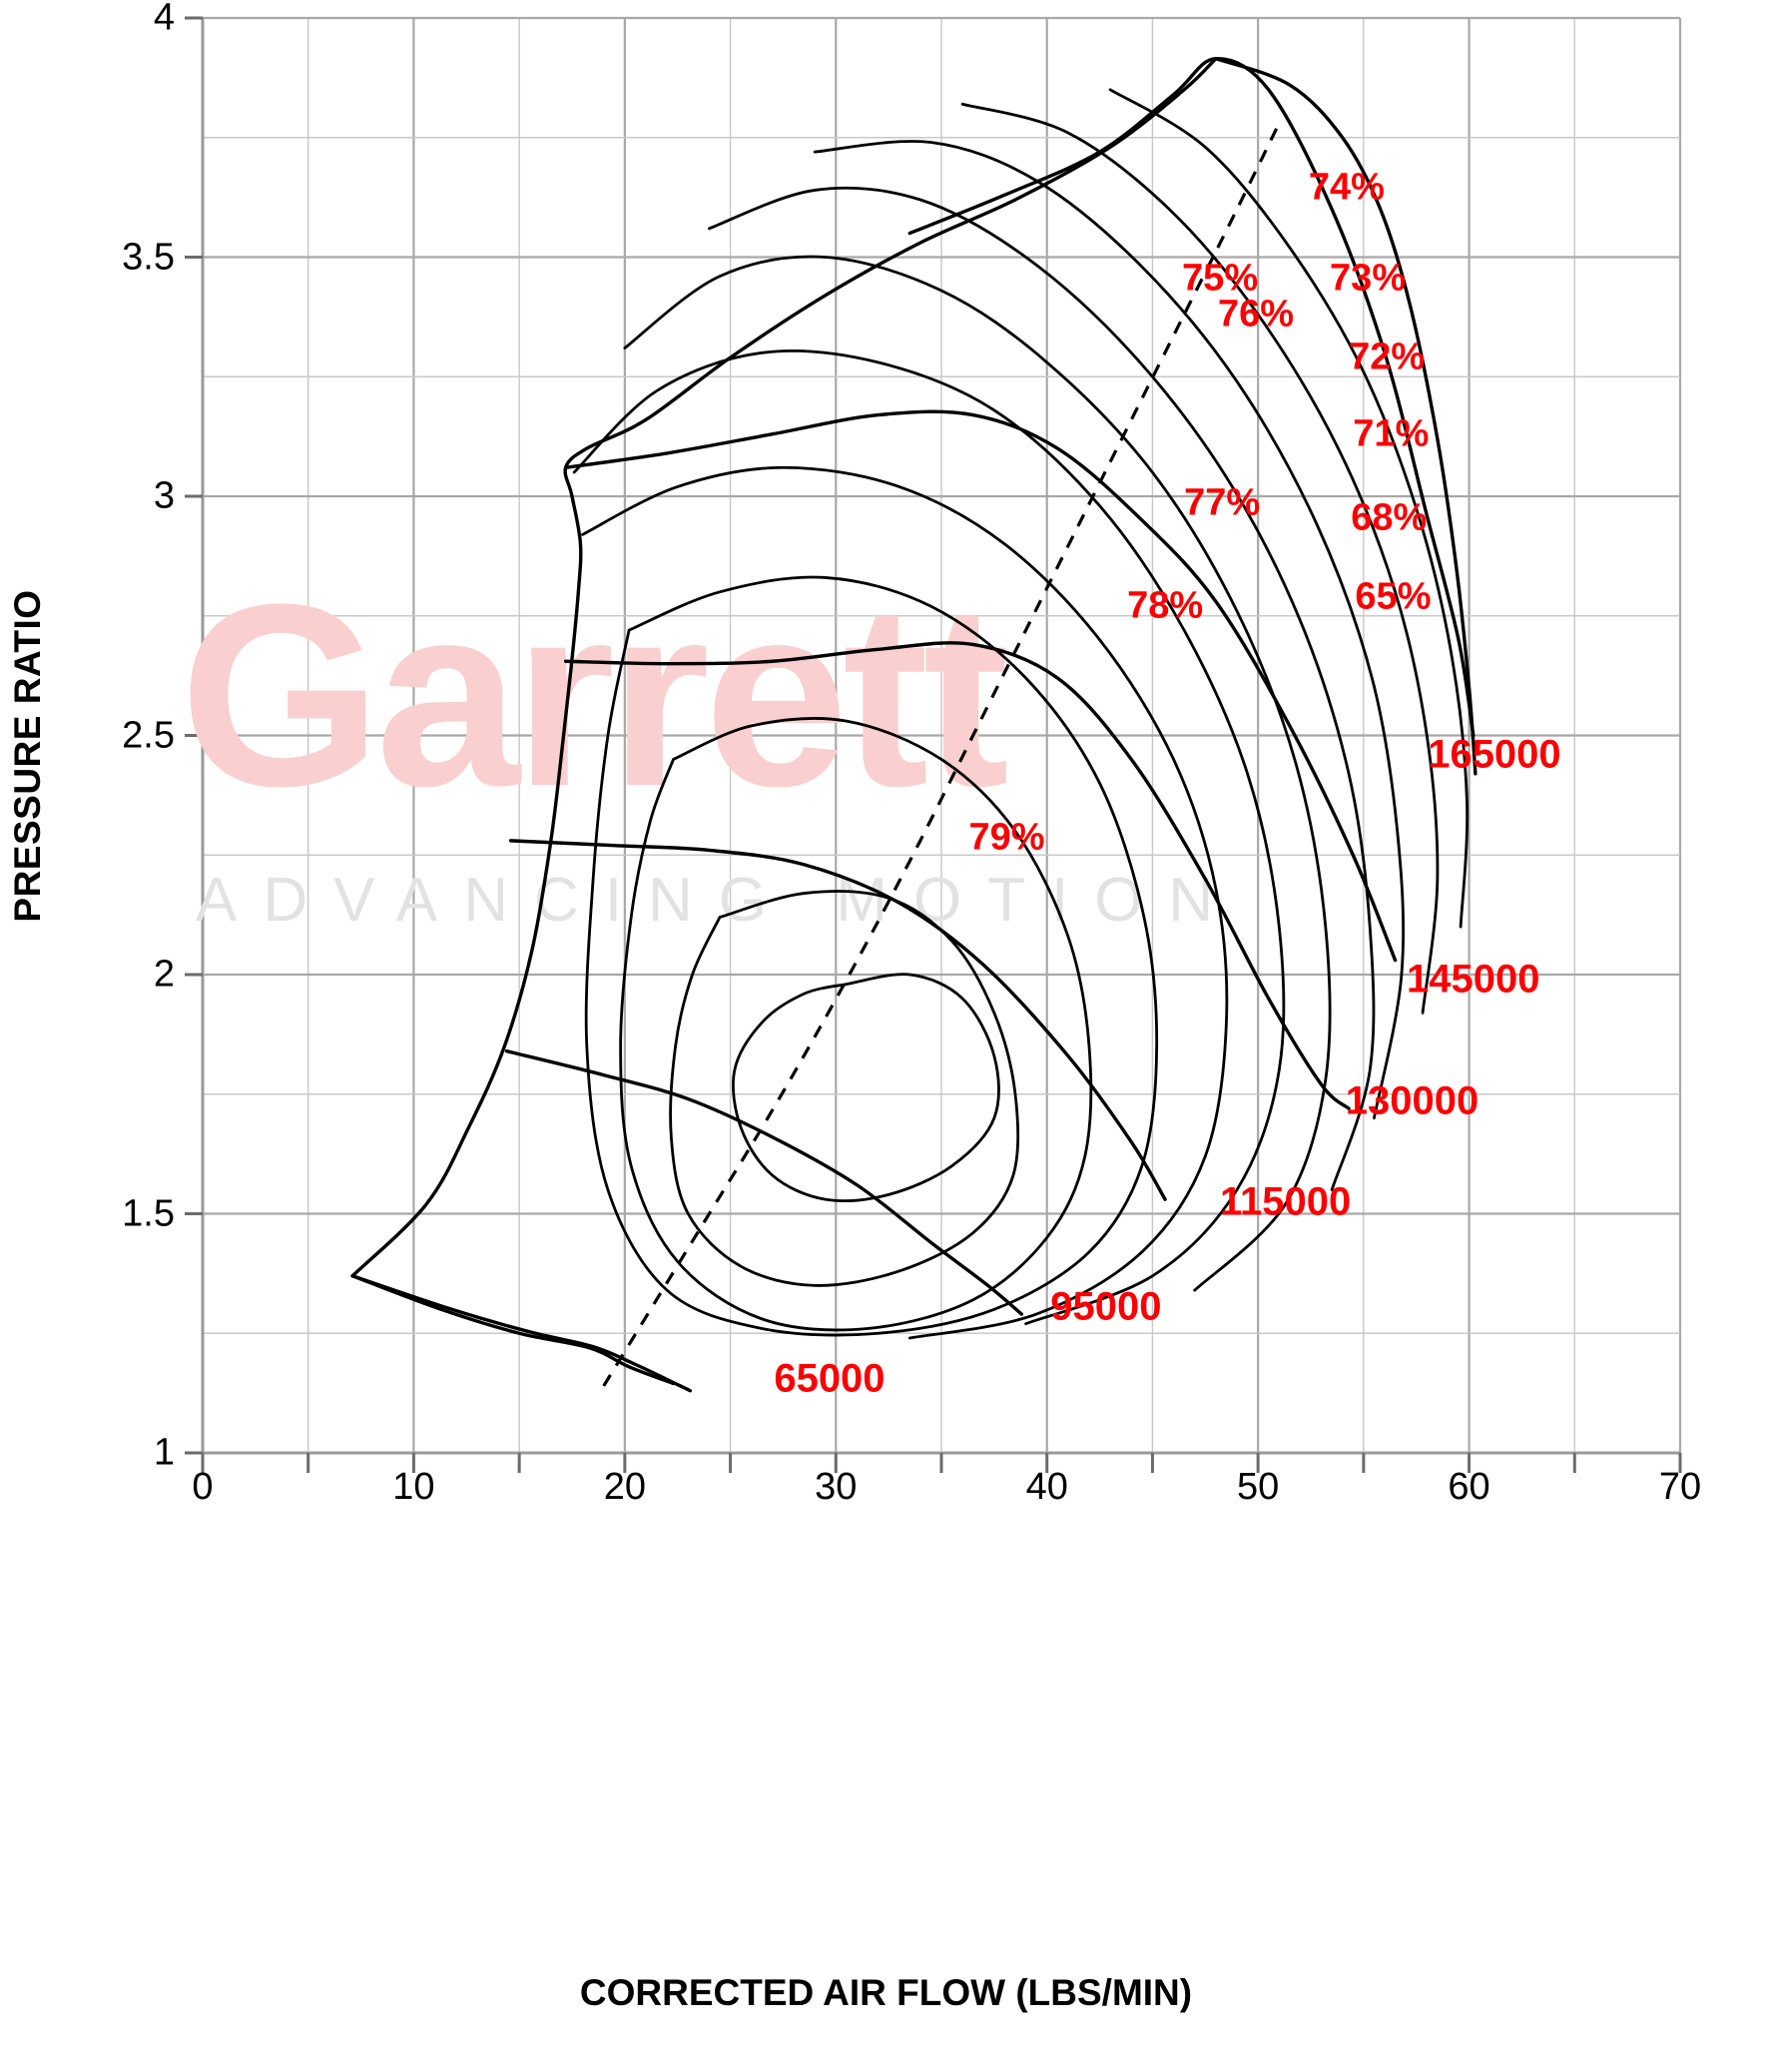 This screenshot has height=2072, width=1772. Describe the element at coordinates (1165, 605) in the screenshot. I see `efficiency-label-78pct: 78%` at that location.